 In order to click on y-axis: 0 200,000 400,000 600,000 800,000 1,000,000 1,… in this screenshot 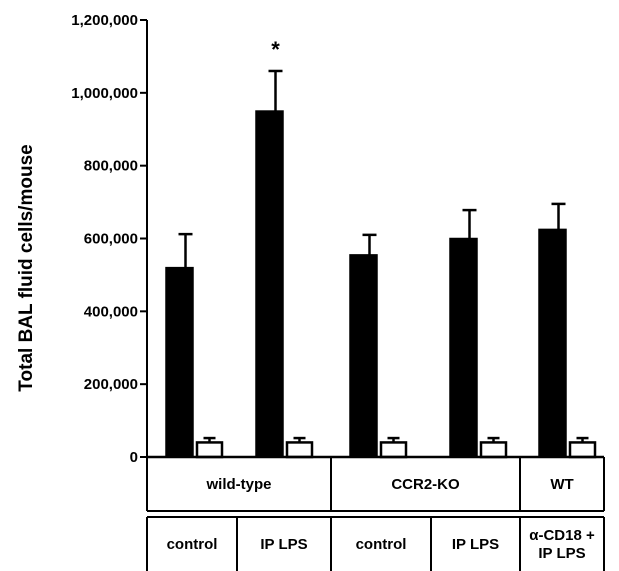, I will do `click(109, 239)`.